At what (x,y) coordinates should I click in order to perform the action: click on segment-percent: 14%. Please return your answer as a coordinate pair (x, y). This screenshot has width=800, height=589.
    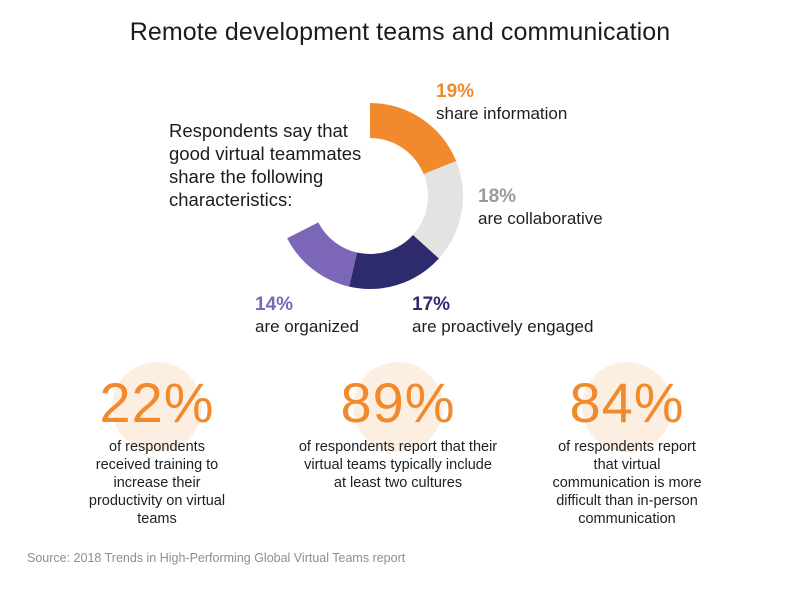
    Looking at the image, I should click on (274, 304).